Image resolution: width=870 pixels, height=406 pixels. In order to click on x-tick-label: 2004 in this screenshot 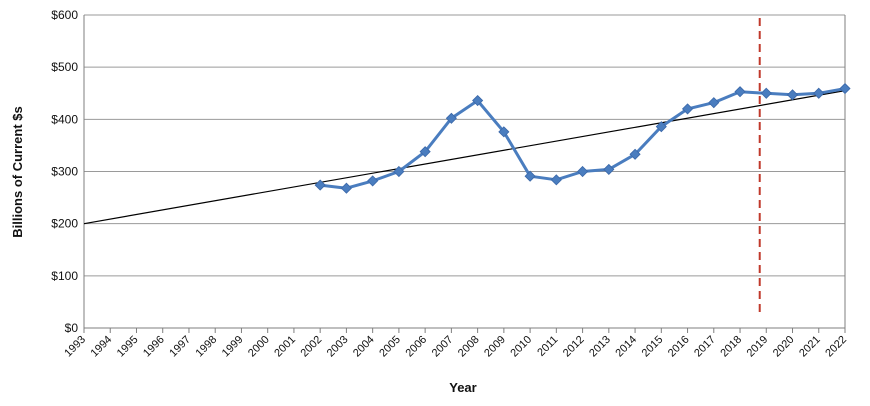, I will do `click(364, 347)`.